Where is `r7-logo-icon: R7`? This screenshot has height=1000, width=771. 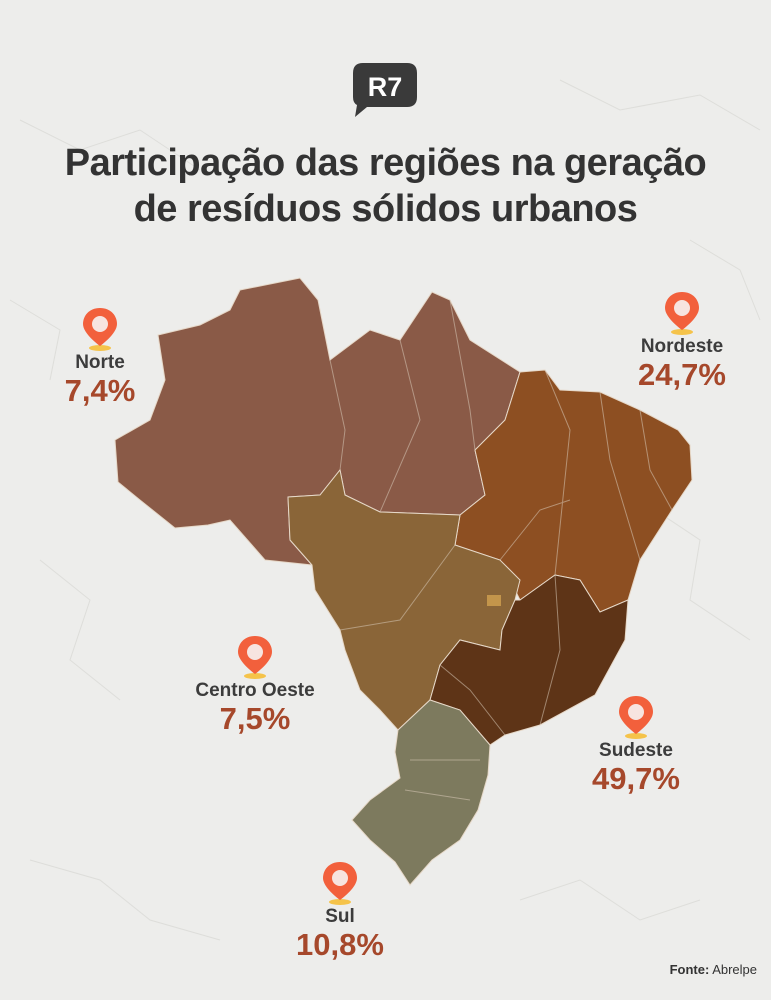 r7-logo-icon: R7 is located at coordinates (385, 90).